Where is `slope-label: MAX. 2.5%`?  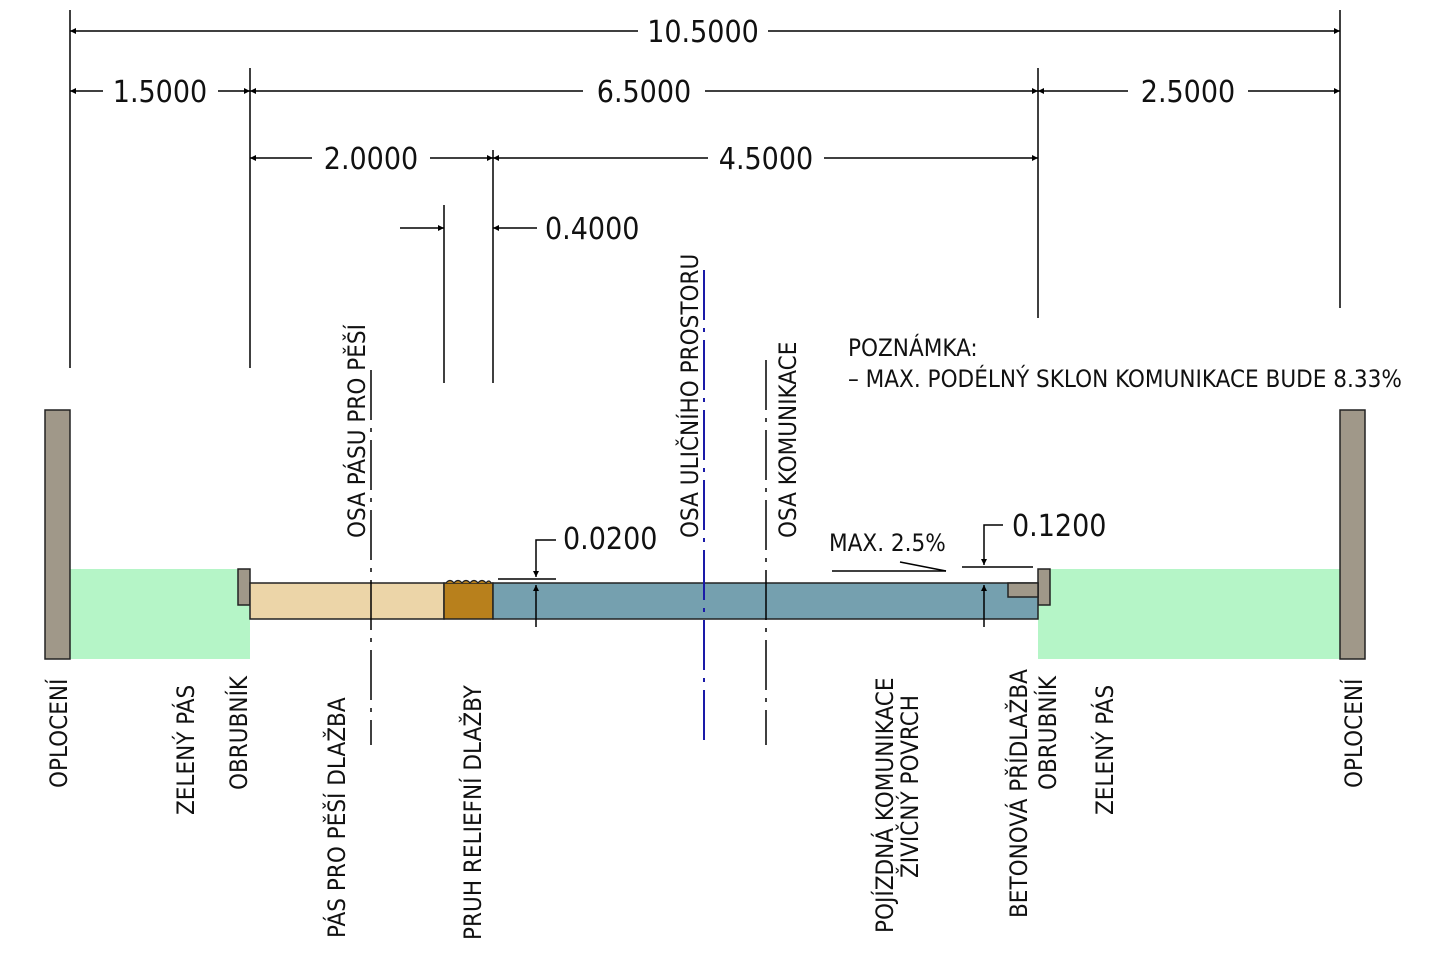
slope-label: MAX. 2.5% is located at coordinates (887, 543).